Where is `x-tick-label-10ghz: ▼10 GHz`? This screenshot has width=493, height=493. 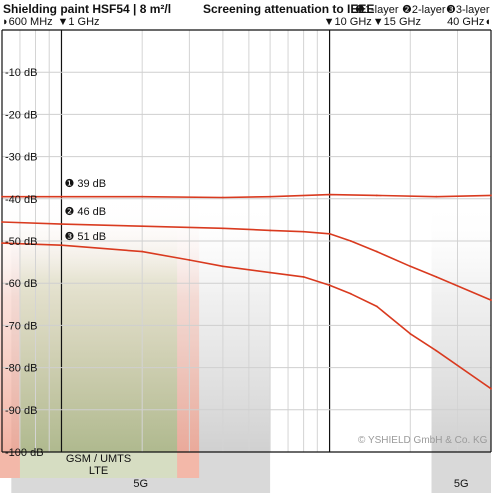
x-tick-label-10ghz: ▼10 GHz is located at coordinates (348, 22).